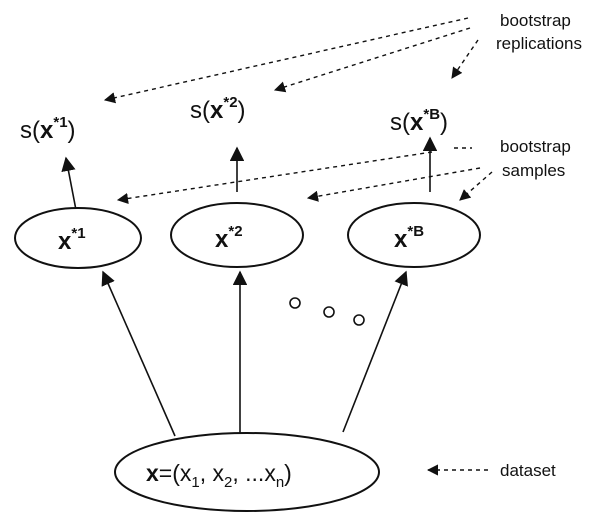 The image size is (604, 515). I want to click on sample-ellipse-B, so click(414, 235).